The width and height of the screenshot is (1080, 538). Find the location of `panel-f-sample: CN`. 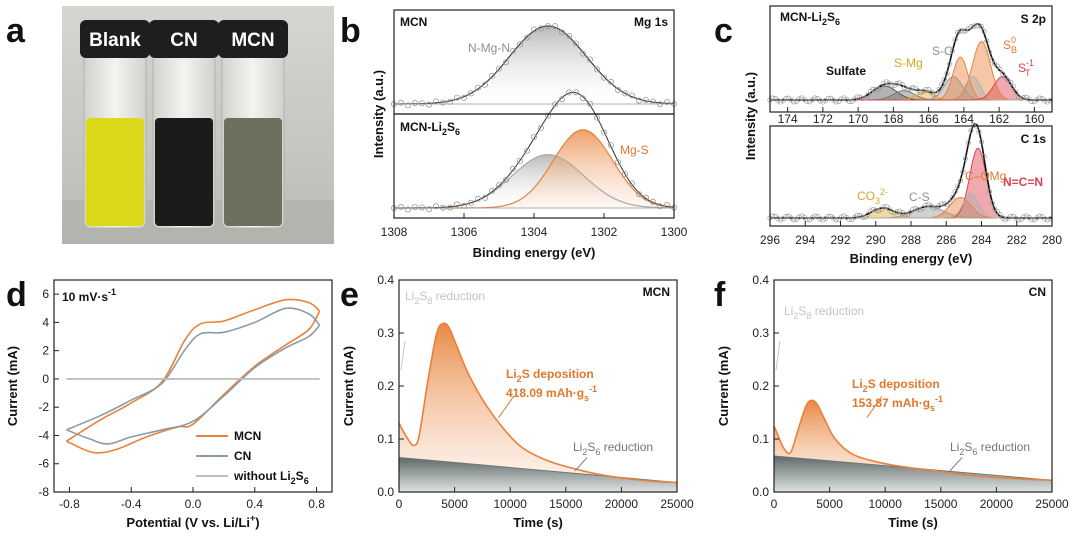

panel-f-sample: CN is located at coordinates (1037, 292).